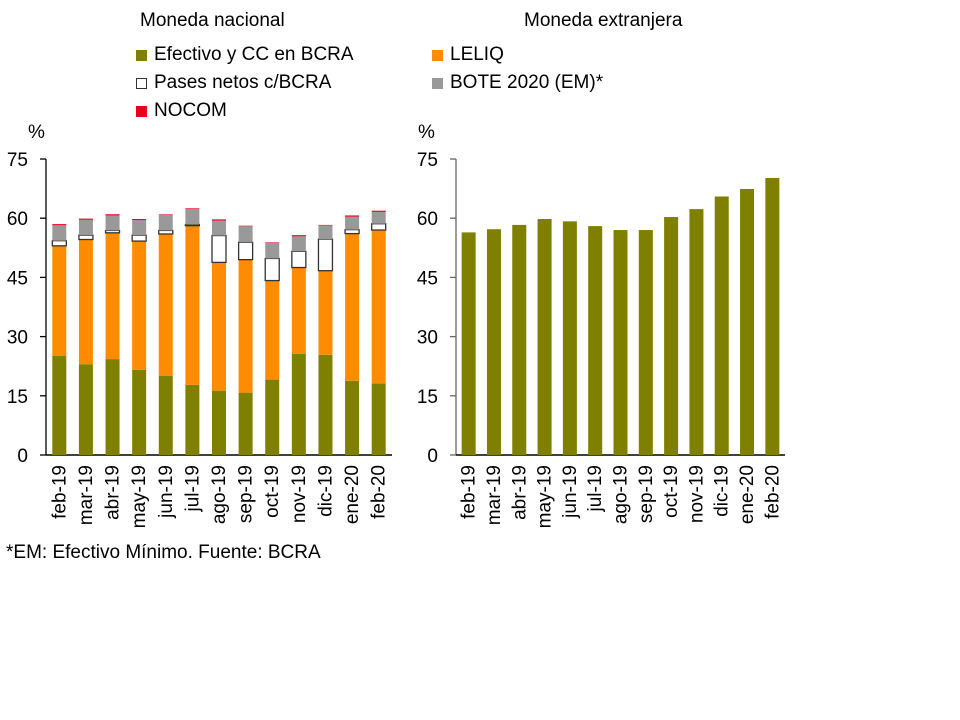 The width and height of the screenshot is (960, 720). Describe the element at coordinates (141, 55) in the screenshot. I see `legend-swatch-efectivo` at that location.